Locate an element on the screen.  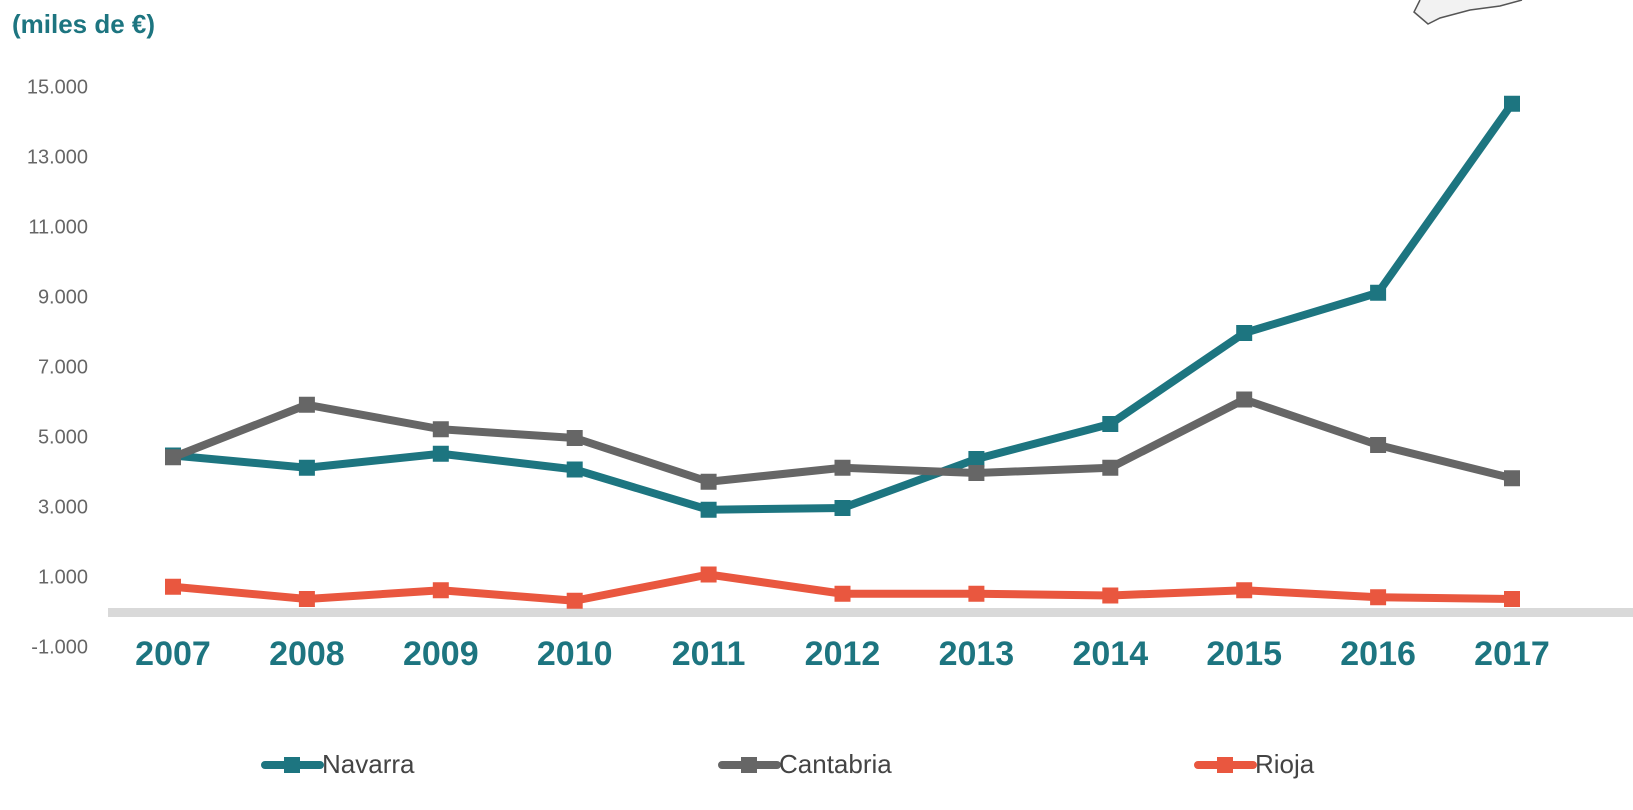
x-tick-label: 2014 is located at coordinates (1110, 654).